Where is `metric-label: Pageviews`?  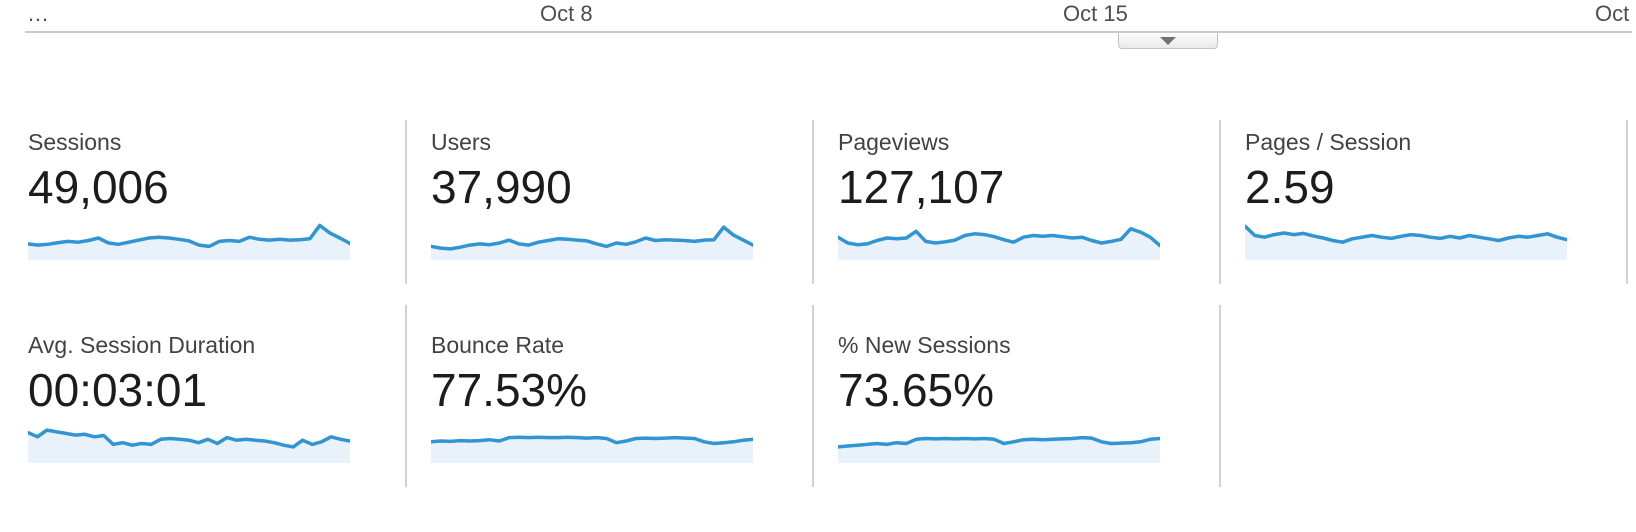
metric-label: Pageviews is located at coordinates (894, 142).